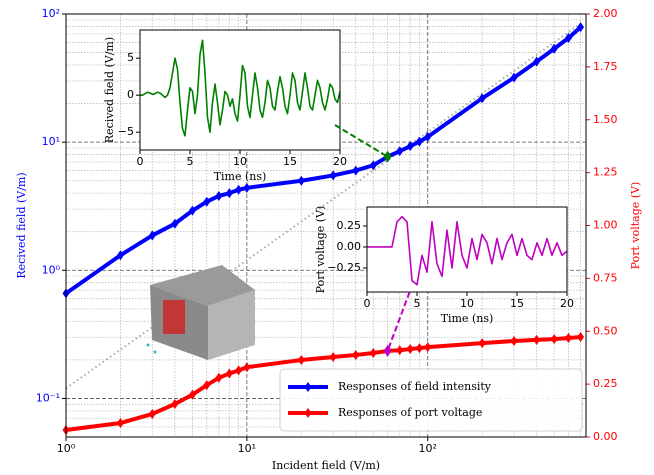  What do you see at coordinates (410, 412) in the screenshot?
I see `legend-label: Responses of port voltage` at bounding box center [410, 412].